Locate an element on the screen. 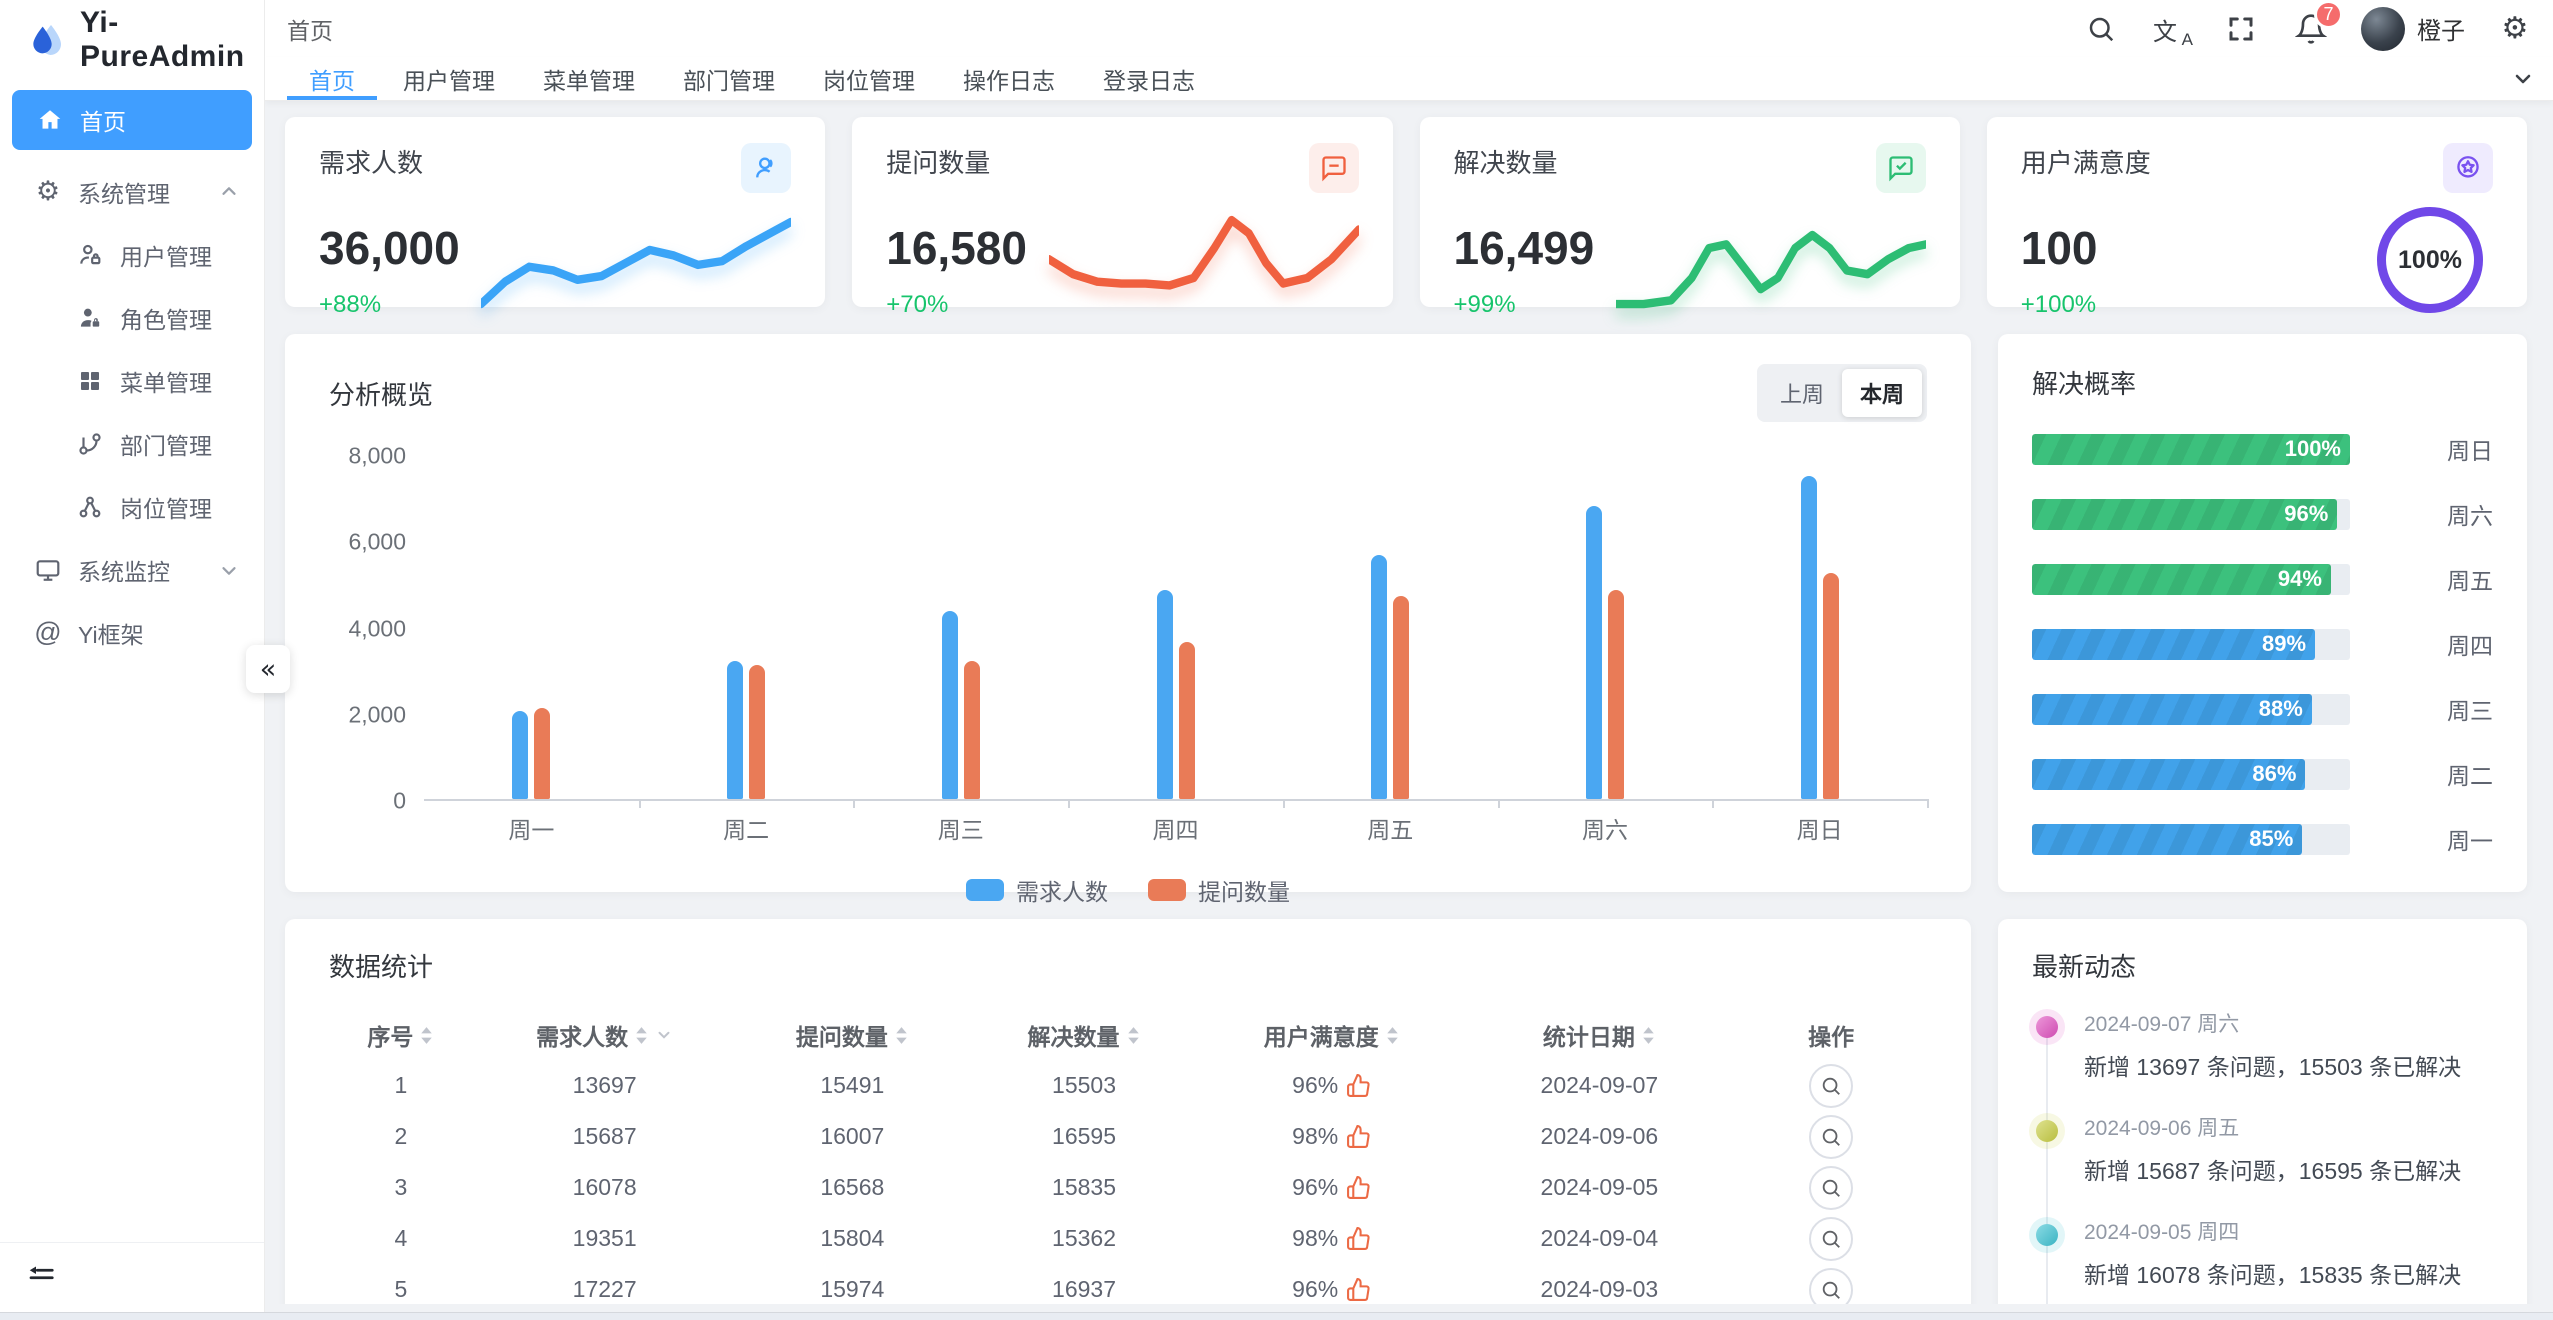 The width and height of the screenshot is (2553, 1320). gear-icon: ⚙ is located at coordinates (48, 191).